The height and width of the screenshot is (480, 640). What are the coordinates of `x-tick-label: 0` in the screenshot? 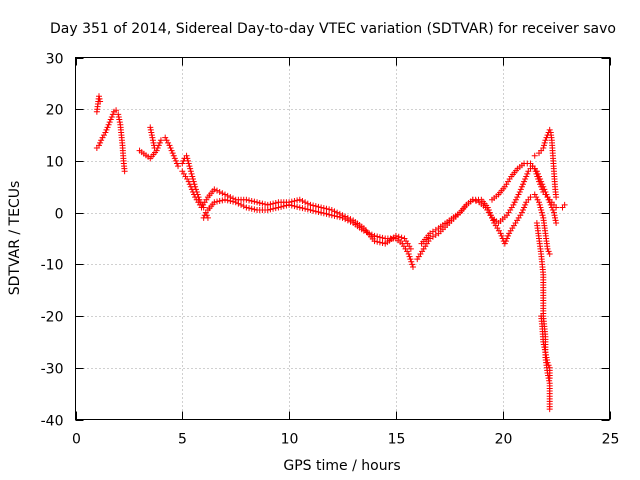 It's located at (76, 440).